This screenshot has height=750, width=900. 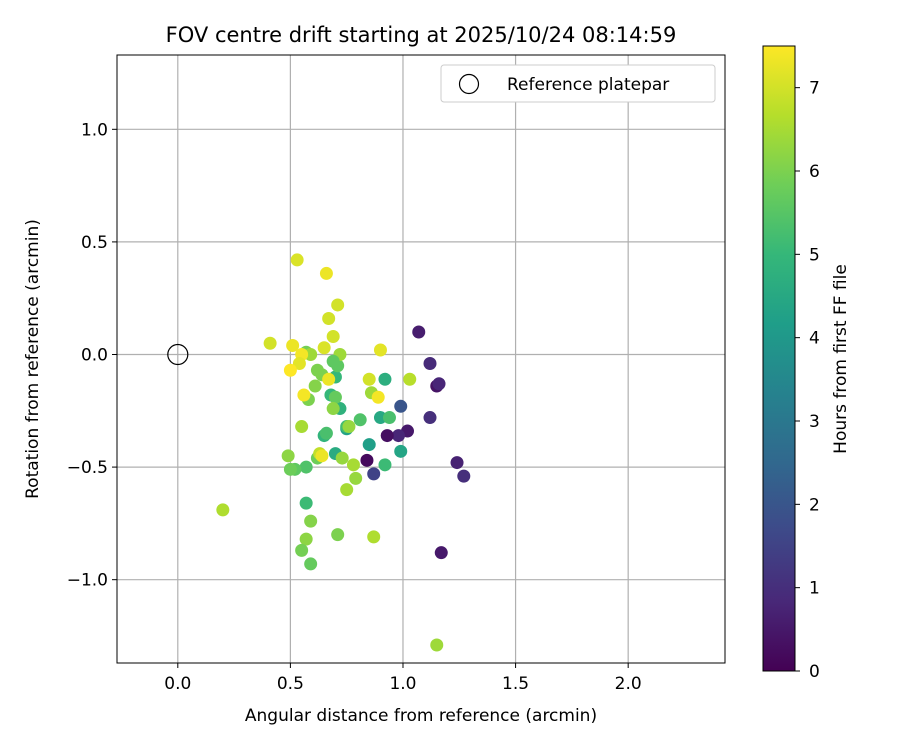 I want to click on y-tick-label: 1.0, so click(x=94, y=130).